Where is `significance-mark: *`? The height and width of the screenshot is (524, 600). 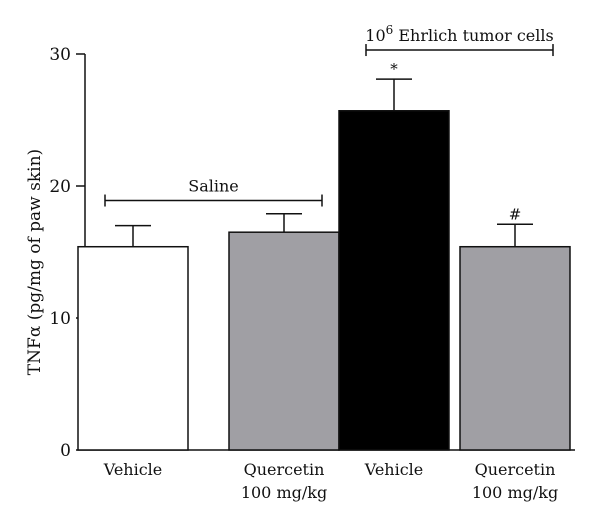
significance-mark: * is located at coordinates (394, 69).